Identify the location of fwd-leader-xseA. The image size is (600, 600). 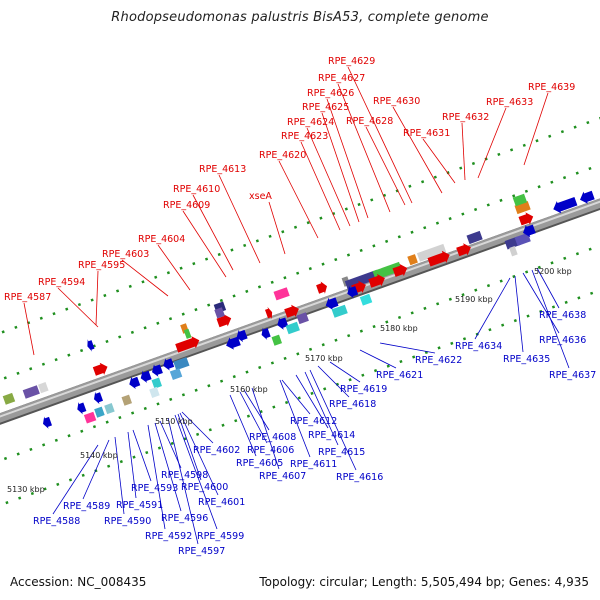
(277, 228).